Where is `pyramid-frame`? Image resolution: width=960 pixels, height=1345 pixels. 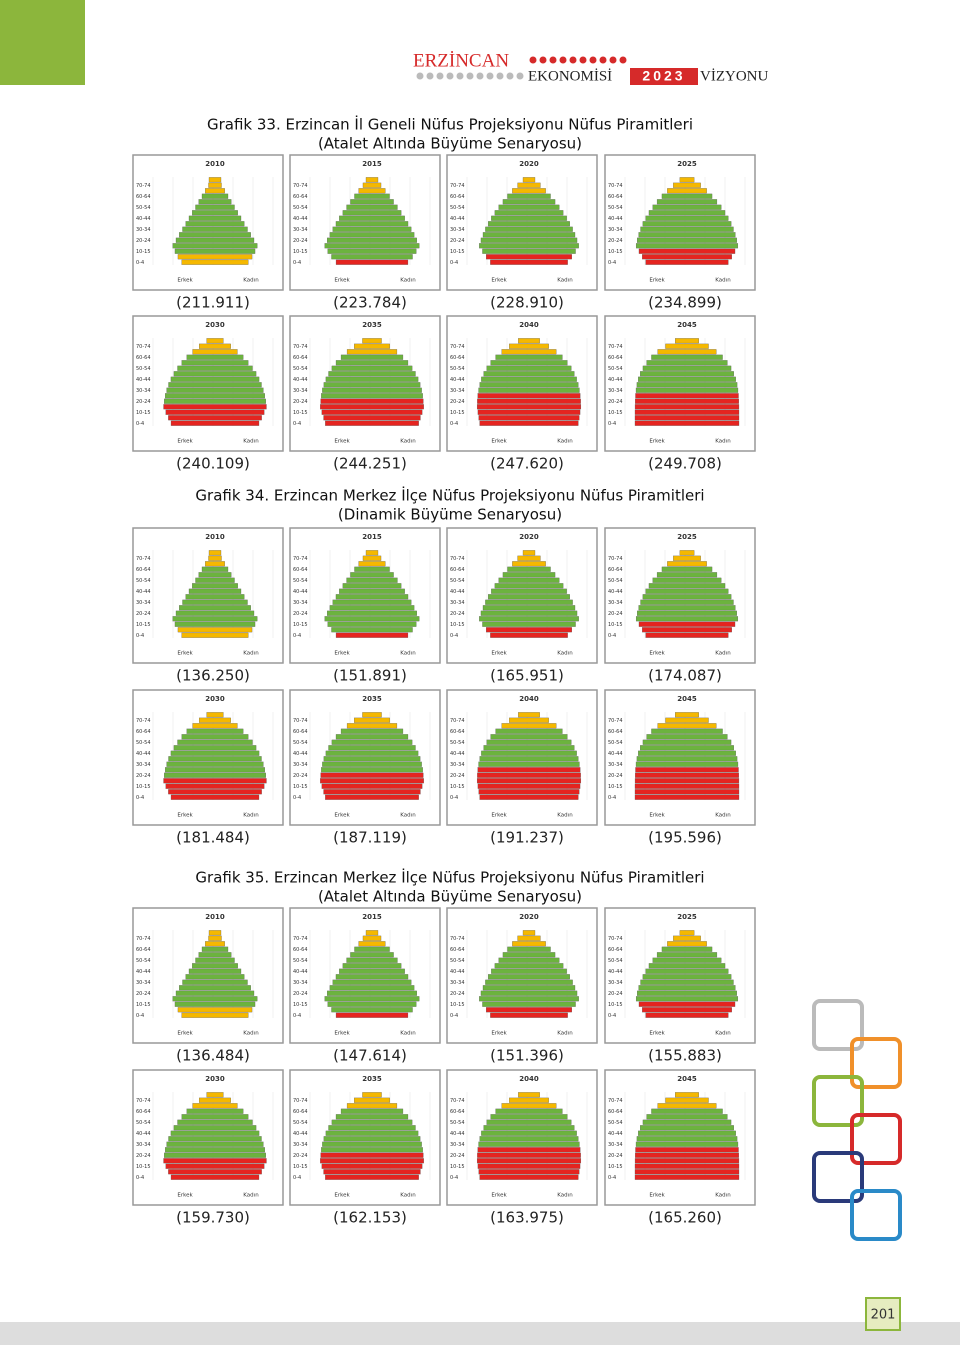 pyramid-frame is located at coordinates (522, 595).